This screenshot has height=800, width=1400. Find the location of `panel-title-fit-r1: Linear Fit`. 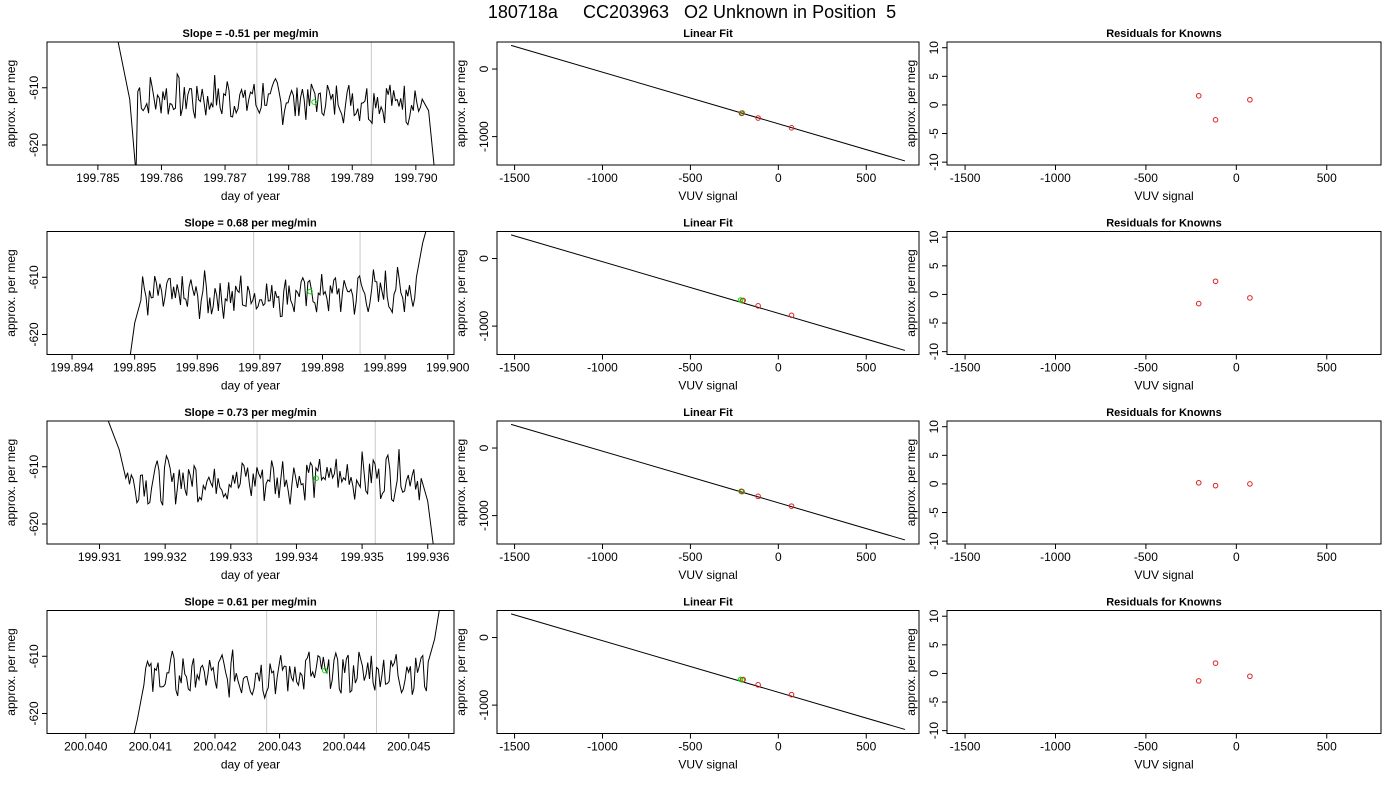

panel-title-fit-r1: Linear Fit is located at coordinates (708, 34).